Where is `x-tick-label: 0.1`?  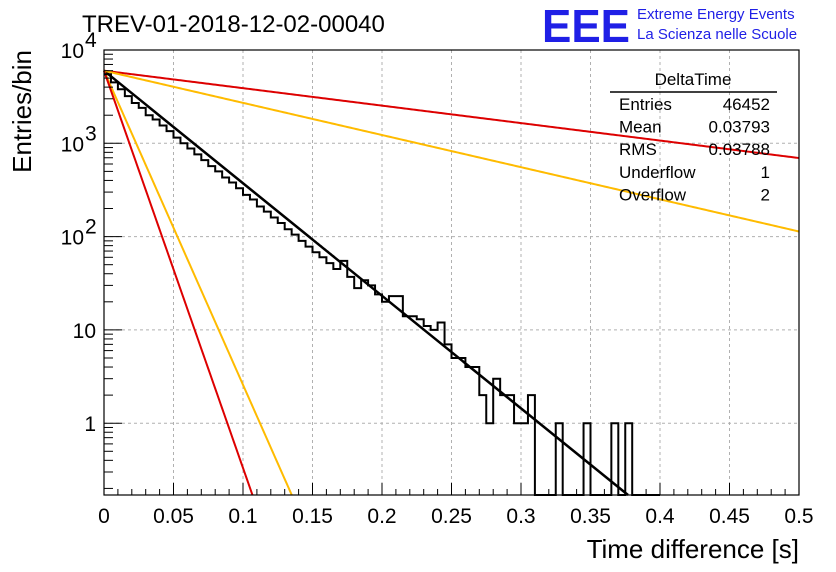 x-tick-label: 0.1 is located at coordinates (242, 516).